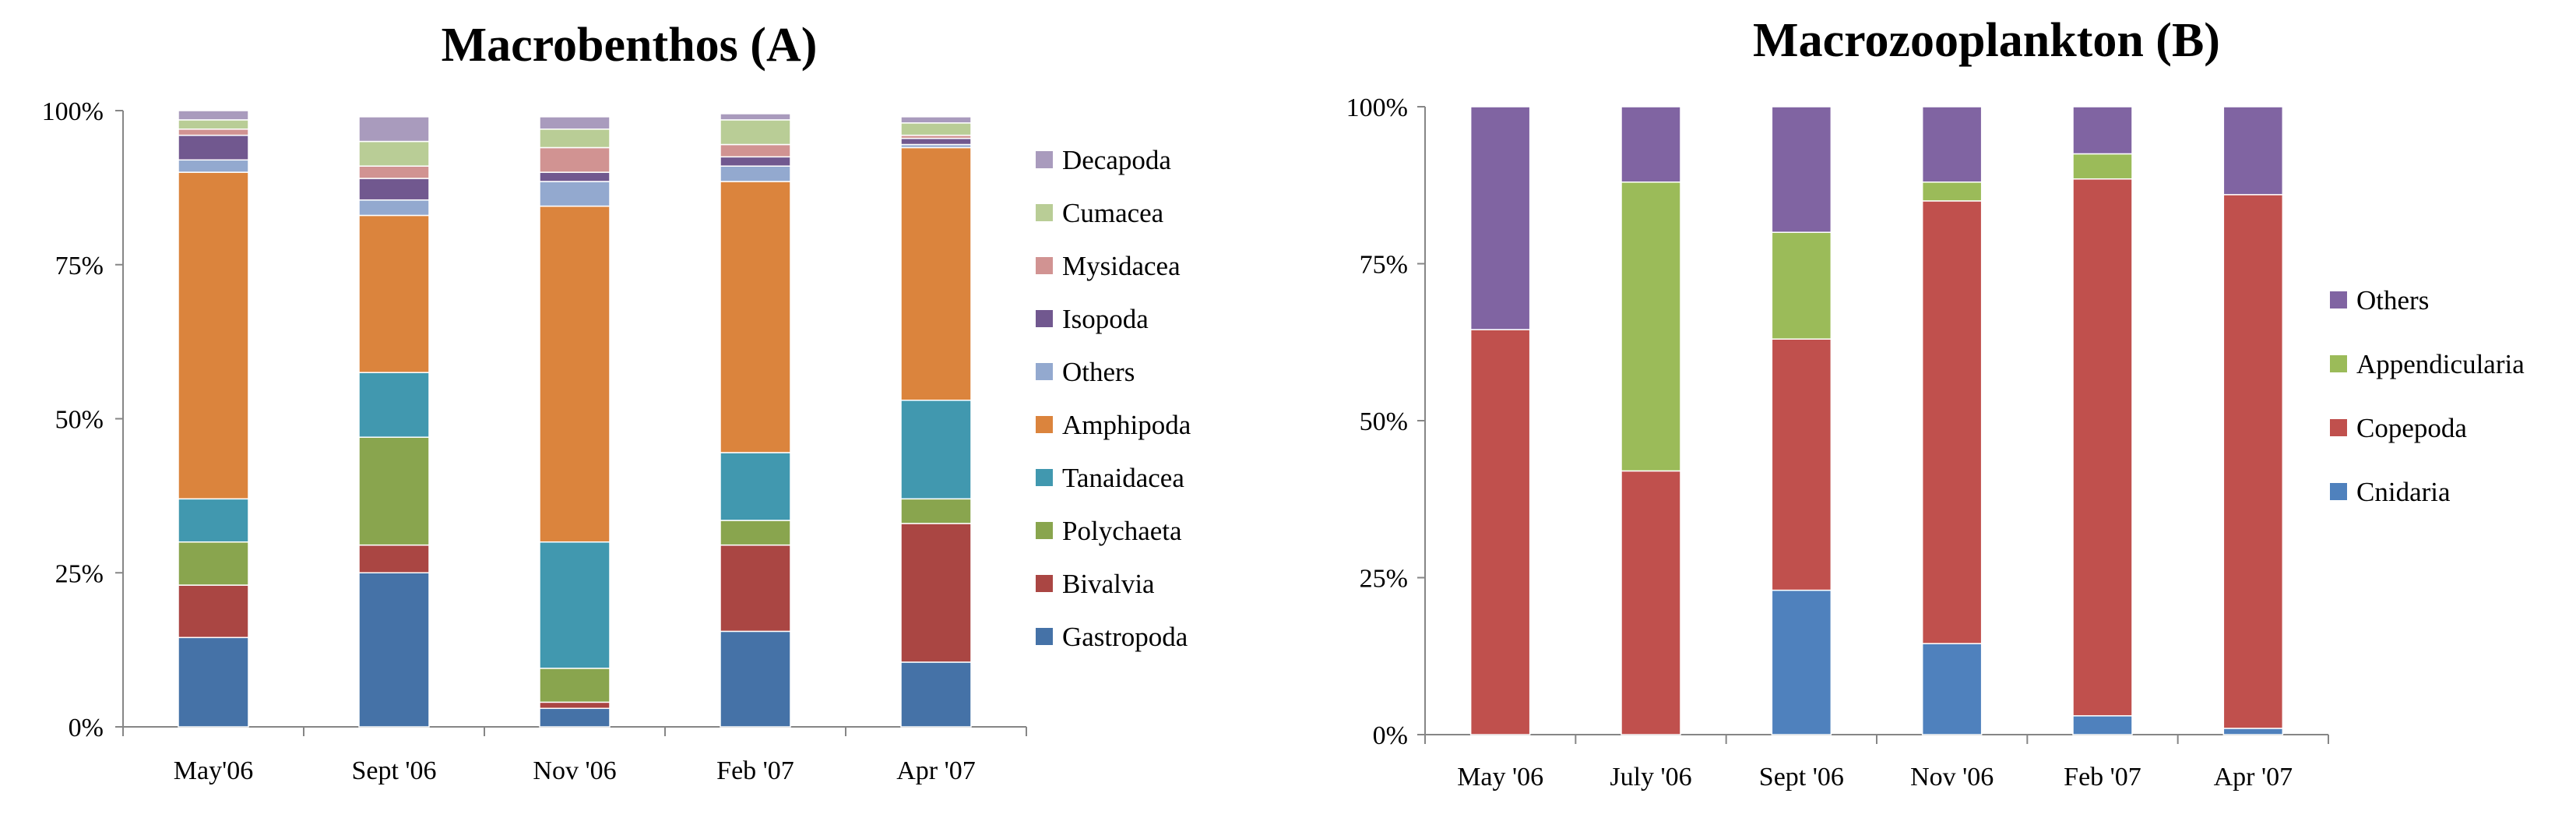 This screenshot has width=2576, height=825. What do you see at coordinates (1108, 584) in the screenshot?
I see `macrobenthos-legend-label-bivalvia: Bivalvia` at bounding box center [1108, 584].